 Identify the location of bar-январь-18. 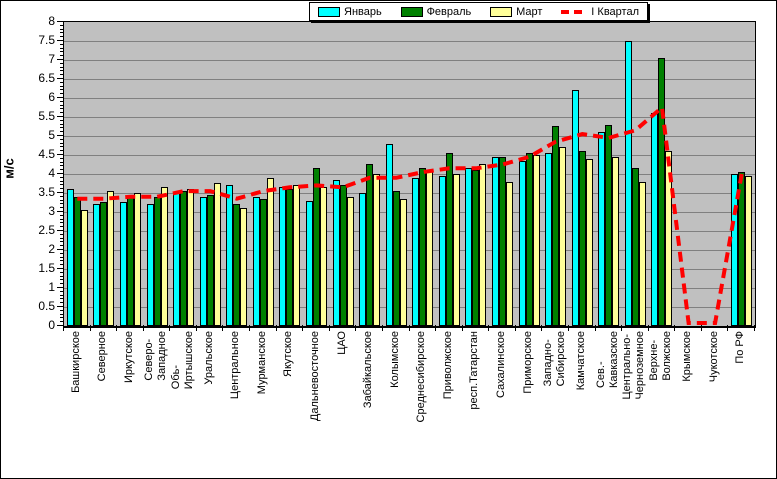
(549, 239).